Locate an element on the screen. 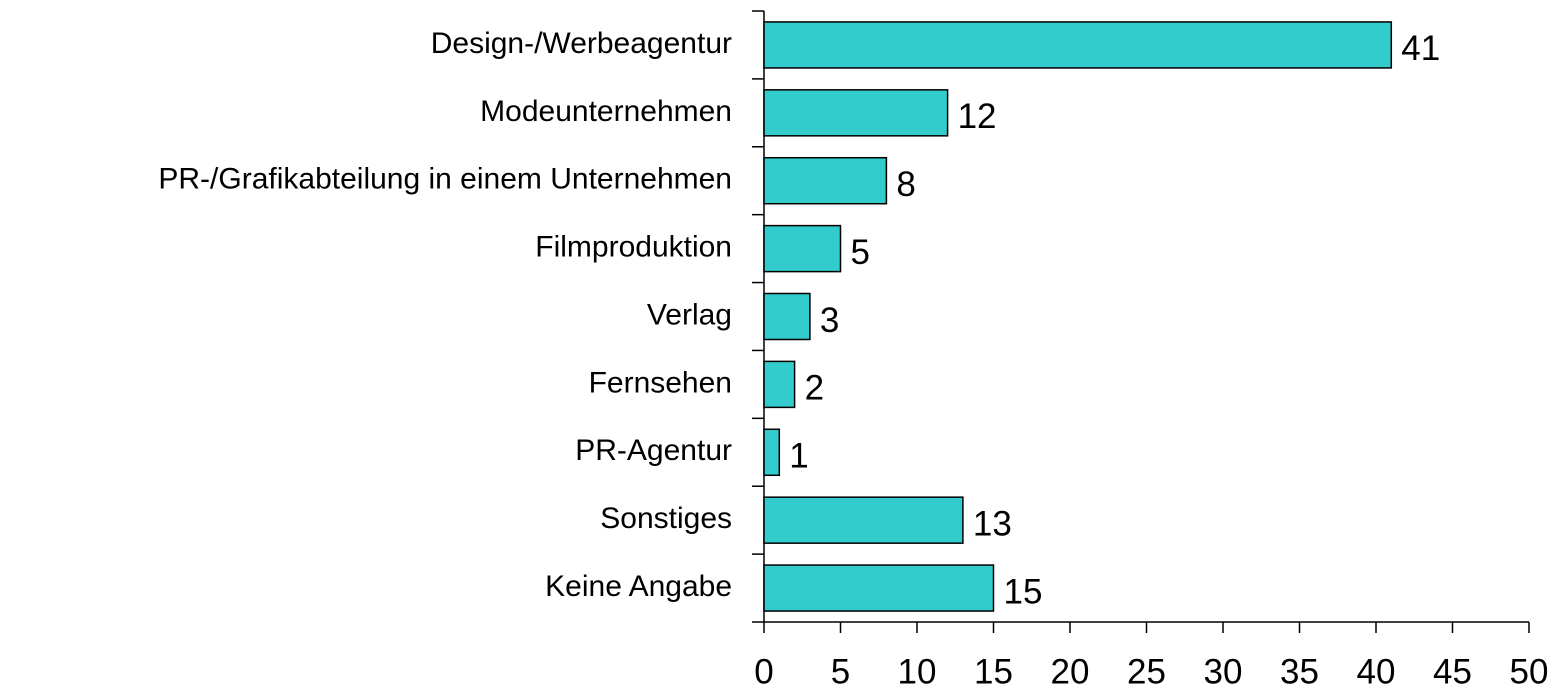 This screenshot has width=1562, height=696. value-label: 8 is located at coordinates (905, 184).